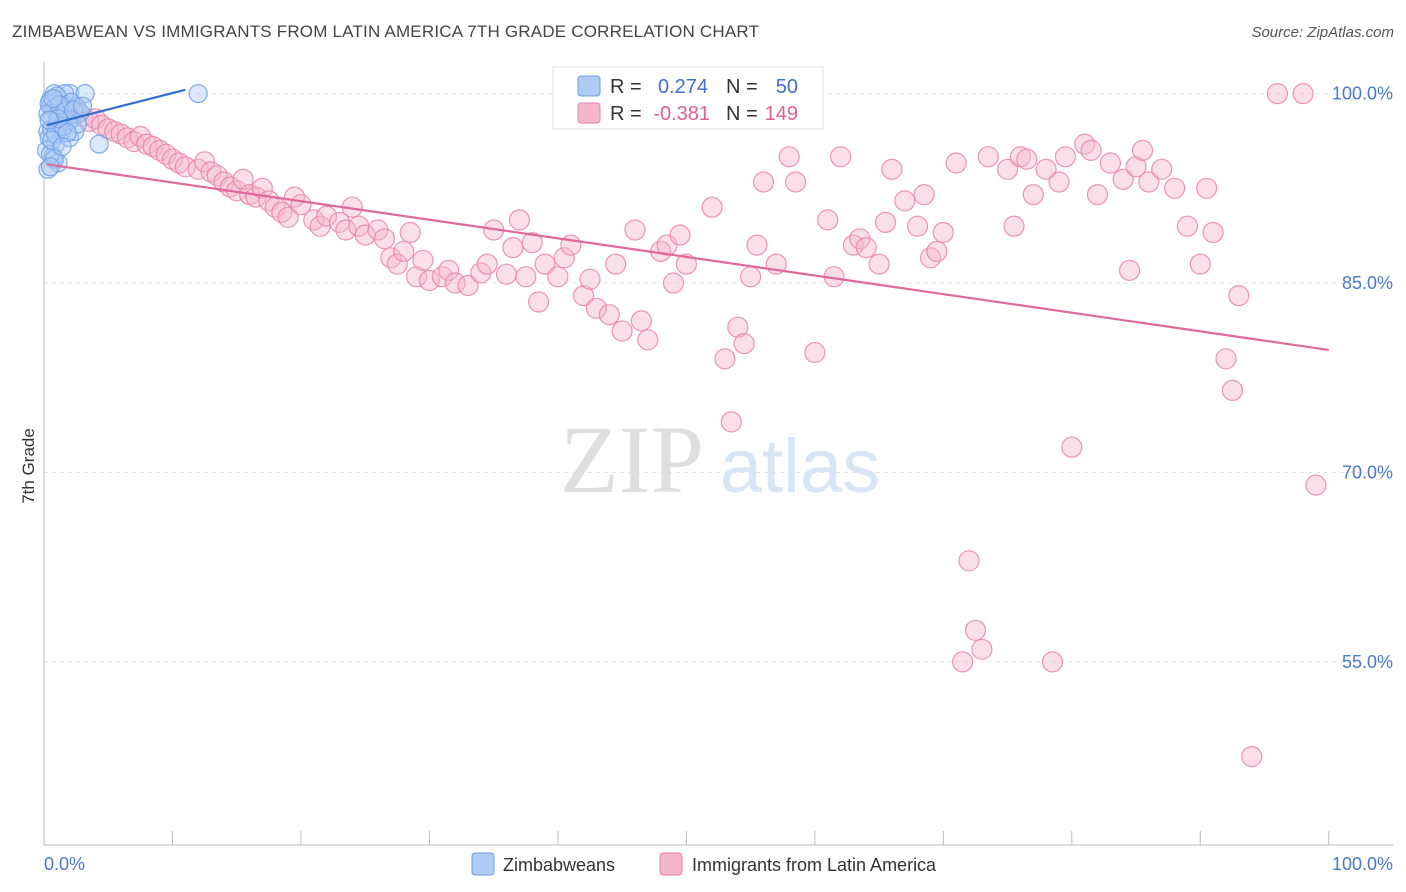  Describe the element at coordinates (742, 87) in the screenshot. I see `stats-n-label-zimbabweans: N =` at that location.